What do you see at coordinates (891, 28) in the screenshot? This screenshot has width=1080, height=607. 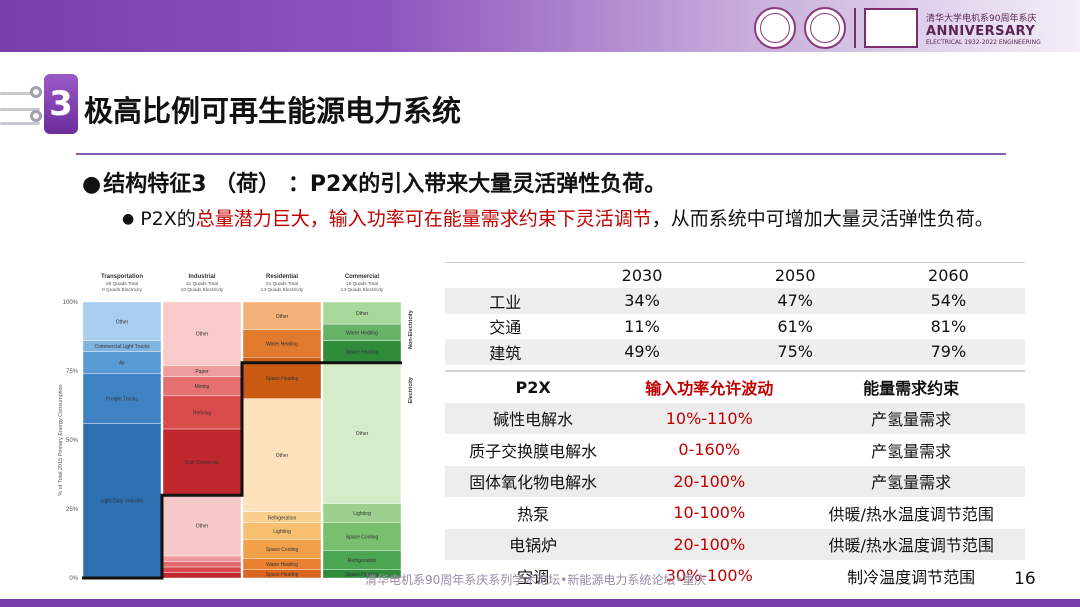 I see `ee-building-logo-icon` at bounding box center [891, 28].